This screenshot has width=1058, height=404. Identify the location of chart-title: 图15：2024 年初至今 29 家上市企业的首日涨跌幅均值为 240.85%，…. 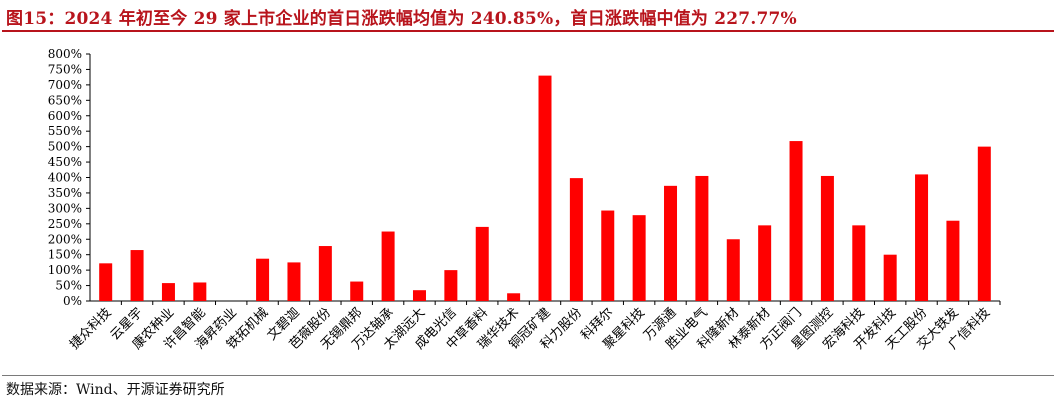
(401, 19).